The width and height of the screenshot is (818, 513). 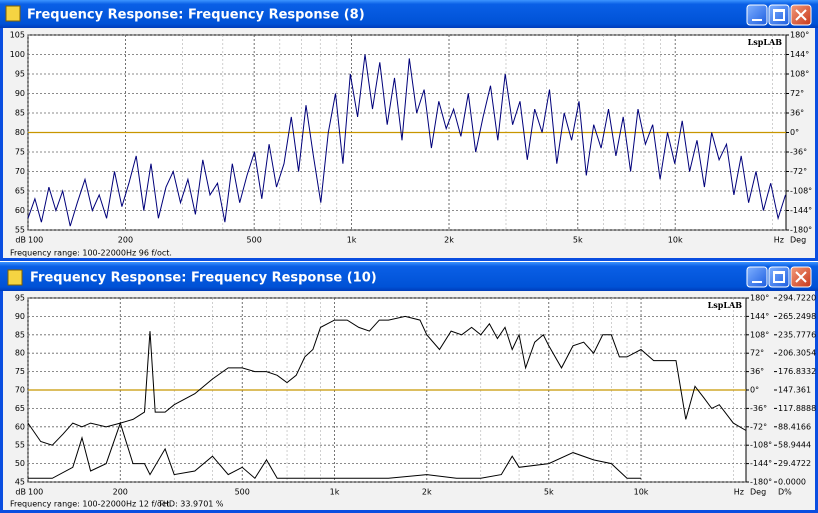 I want to click on y3-tick-label: 294.7220, so click(x=797, y=298).